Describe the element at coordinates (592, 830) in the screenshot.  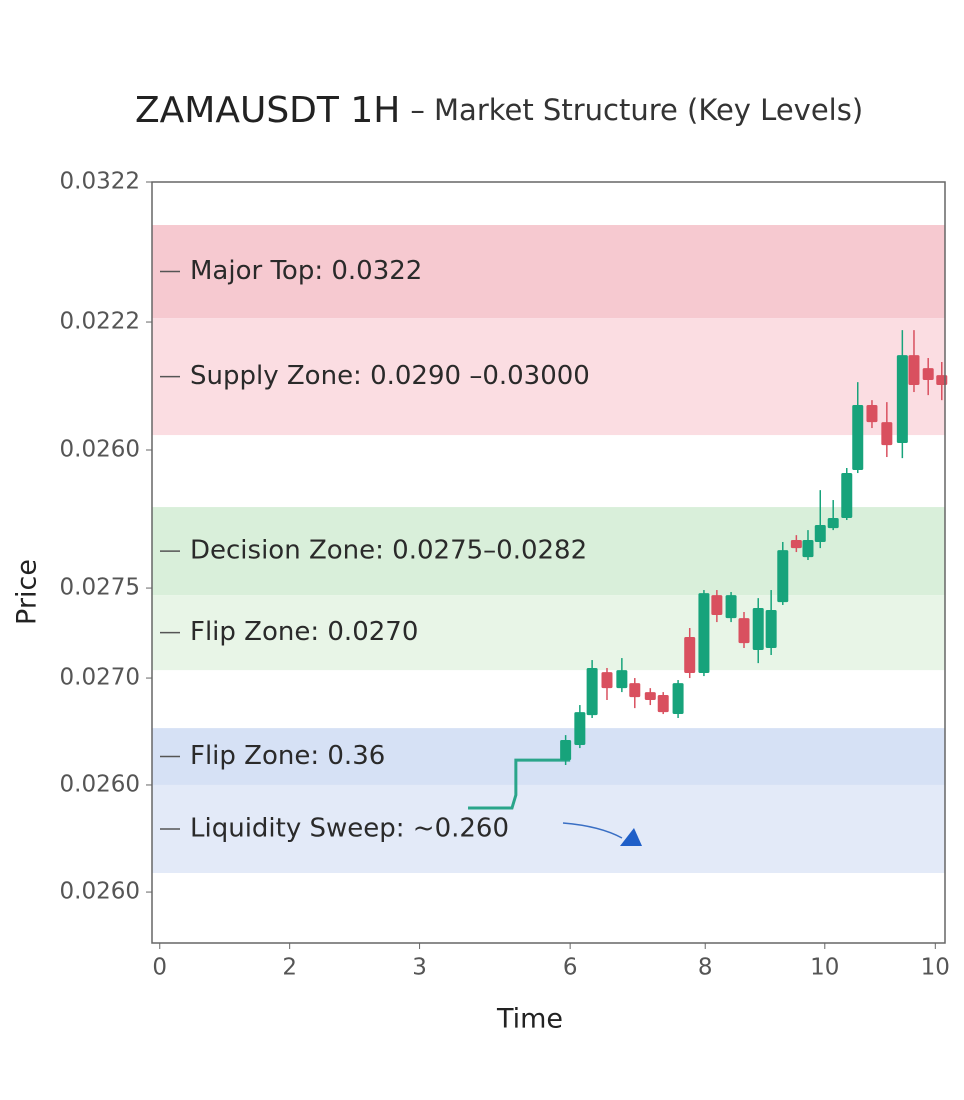
I see `sweep-arrow` at that location.